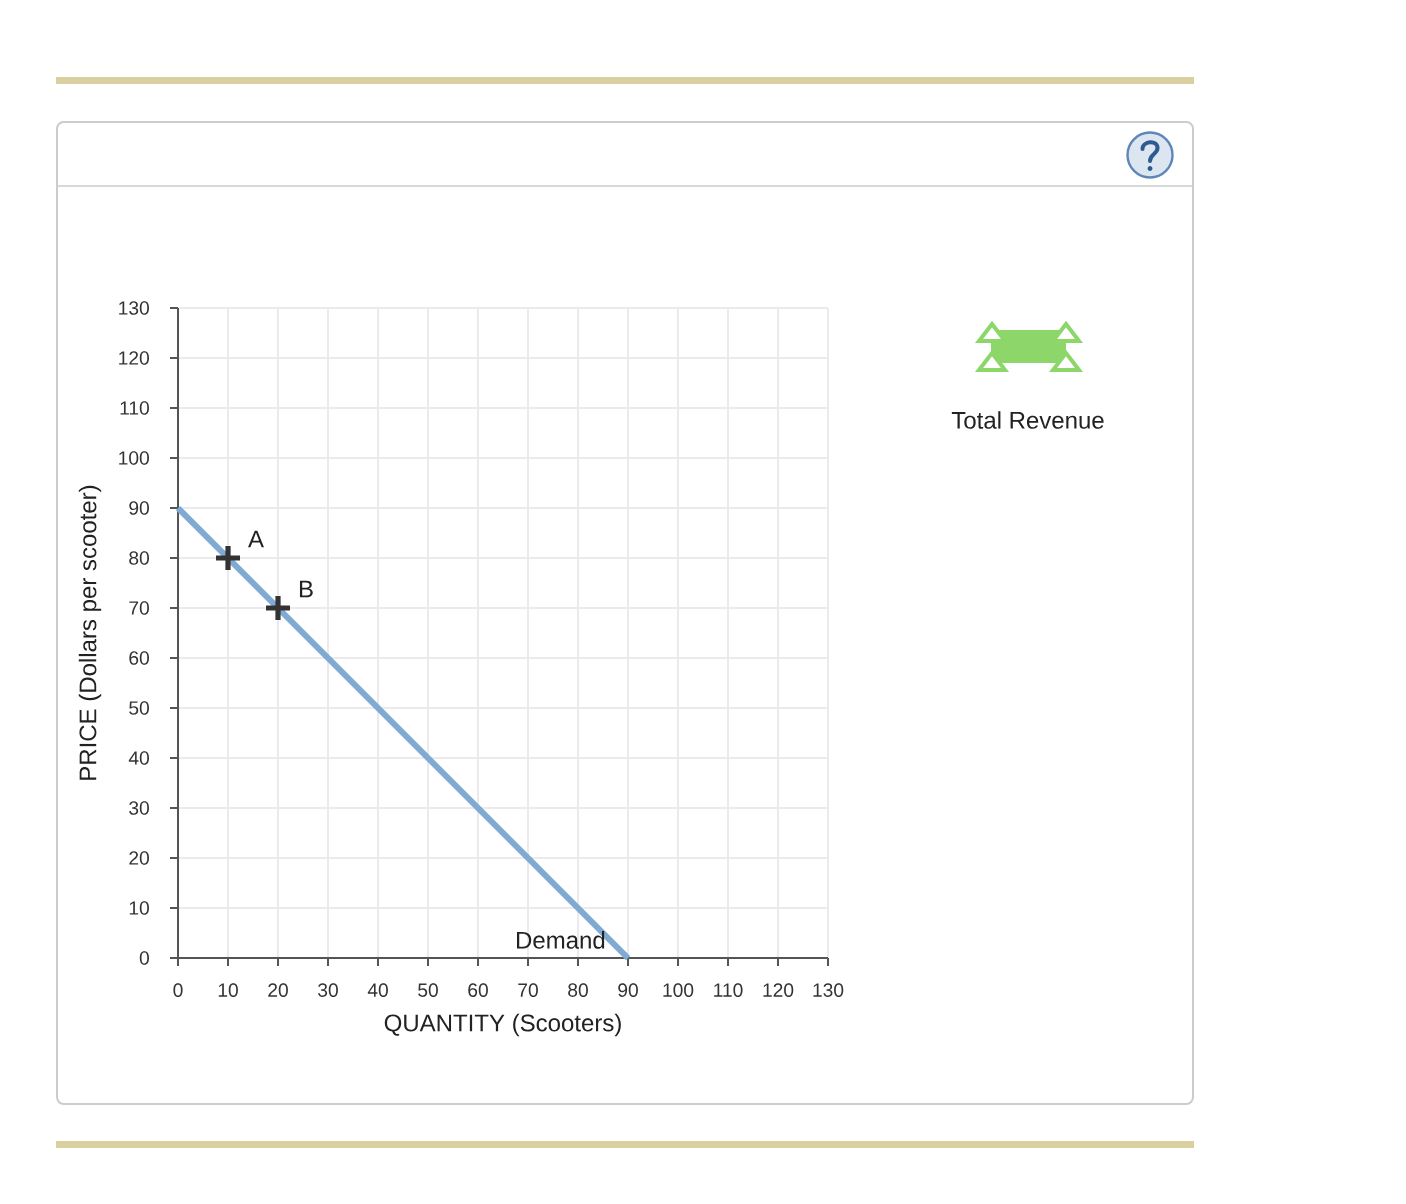 This screenshot has width=1406, height=1204. What do you see at coordinates (478, 990) in the screenshot?
I see `x-tick-label: 60` at bounding box center [478, 990].